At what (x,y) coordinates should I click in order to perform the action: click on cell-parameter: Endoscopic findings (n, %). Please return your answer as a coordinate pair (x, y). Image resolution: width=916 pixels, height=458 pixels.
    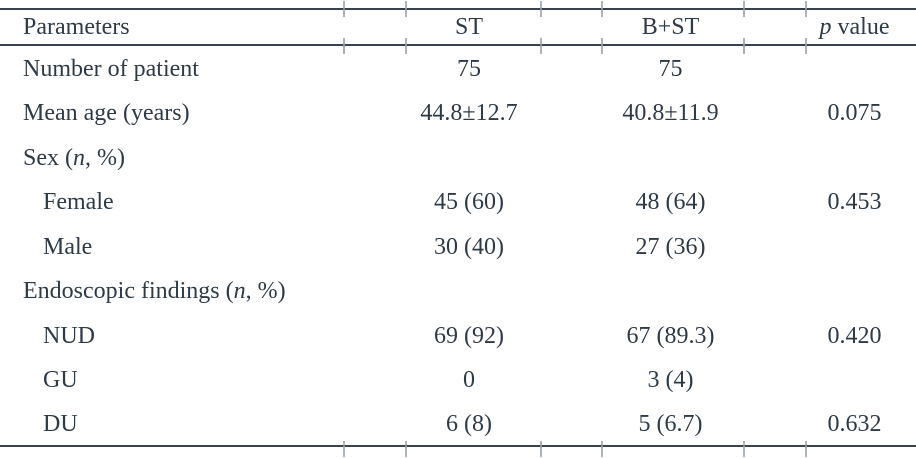
    Looking at the image, I should click on (195, 290).